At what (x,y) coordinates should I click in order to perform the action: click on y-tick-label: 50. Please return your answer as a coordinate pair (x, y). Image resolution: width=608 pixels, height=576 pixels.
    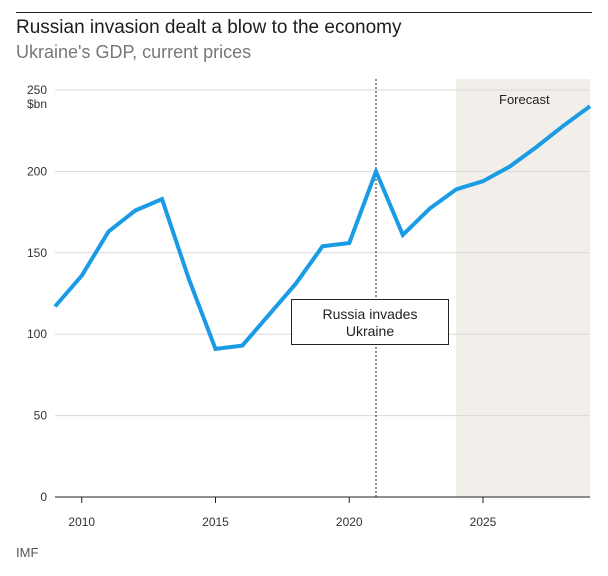
    Looking at the image, I should click on (41, 416).